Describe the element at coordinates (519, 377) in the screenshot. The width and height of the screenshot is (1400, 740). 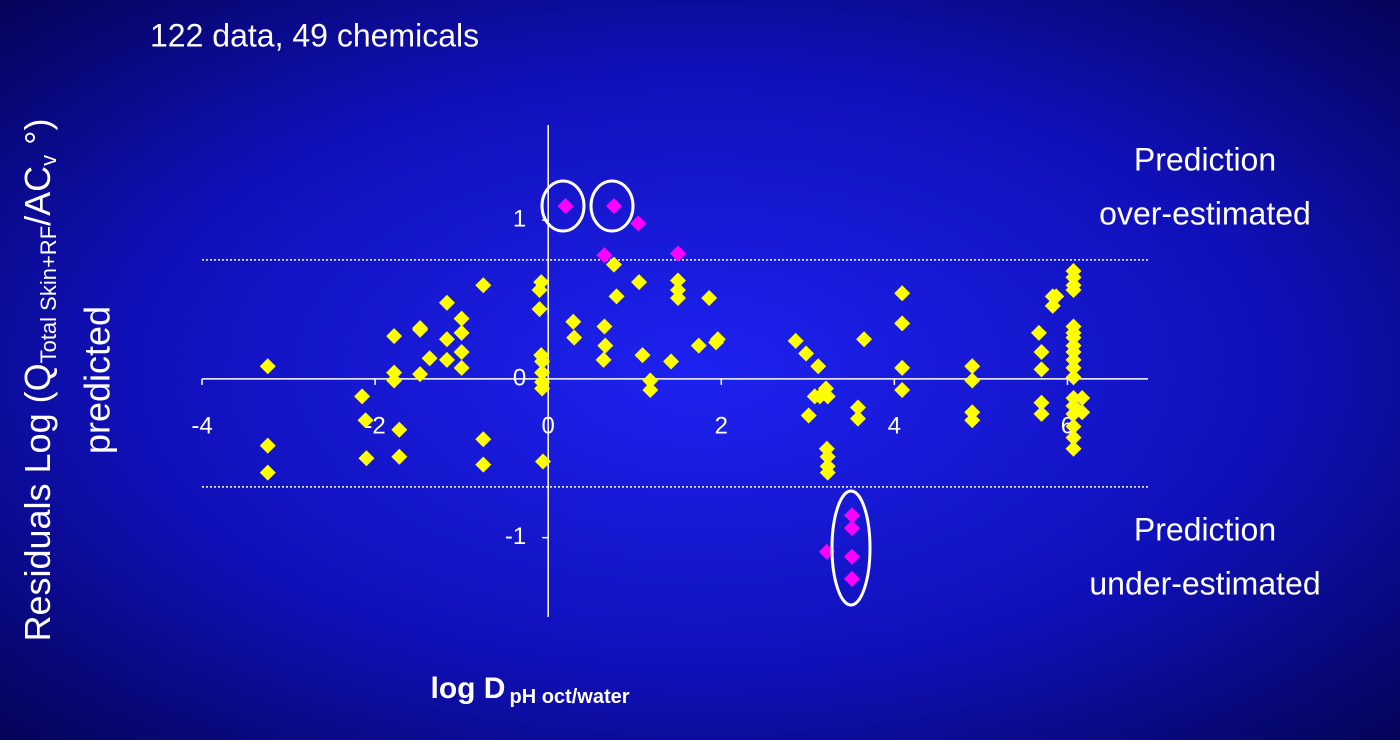
I see `y-tick-label: 0` at that location.